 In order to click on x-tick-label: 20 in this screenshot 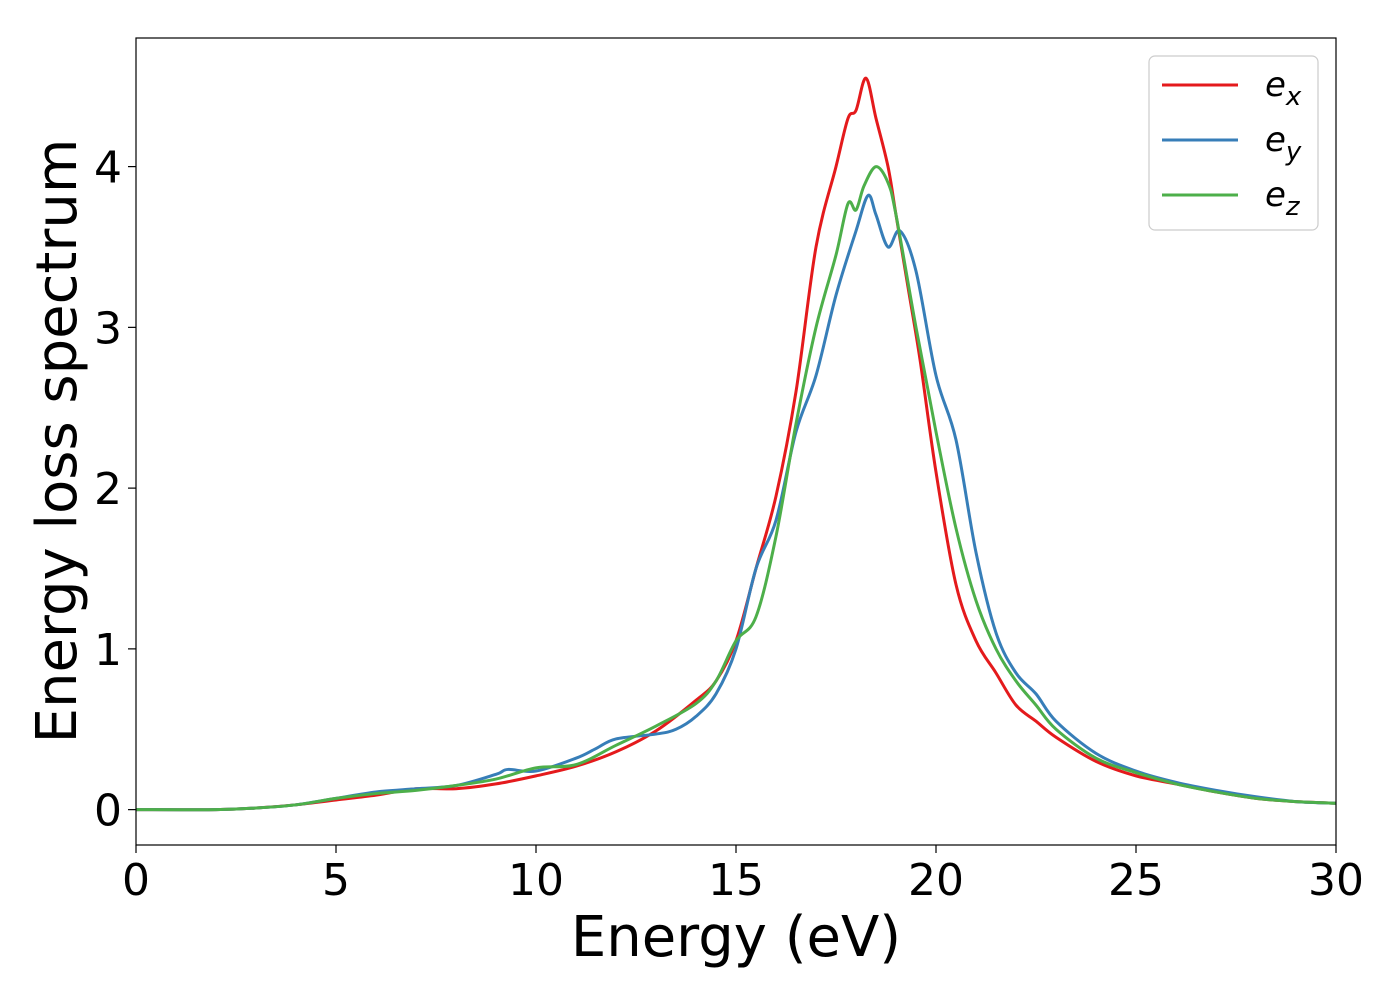, I will do `click(936, 880)`.